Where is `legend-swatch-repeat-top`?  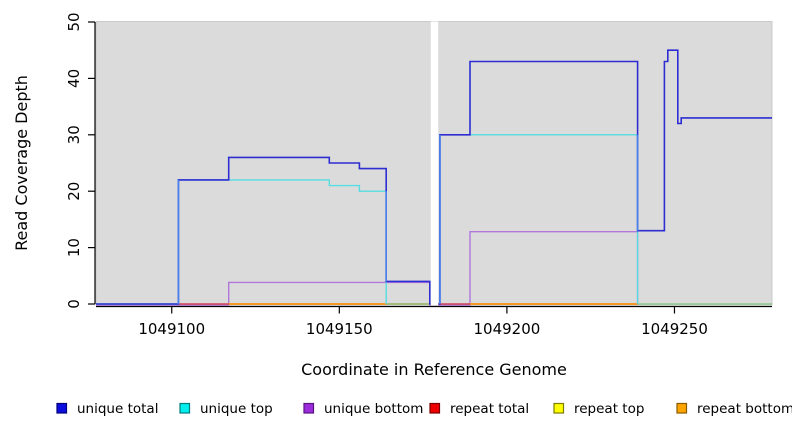
legend-swatch-repeat-top is located at coordinates (559, 408).